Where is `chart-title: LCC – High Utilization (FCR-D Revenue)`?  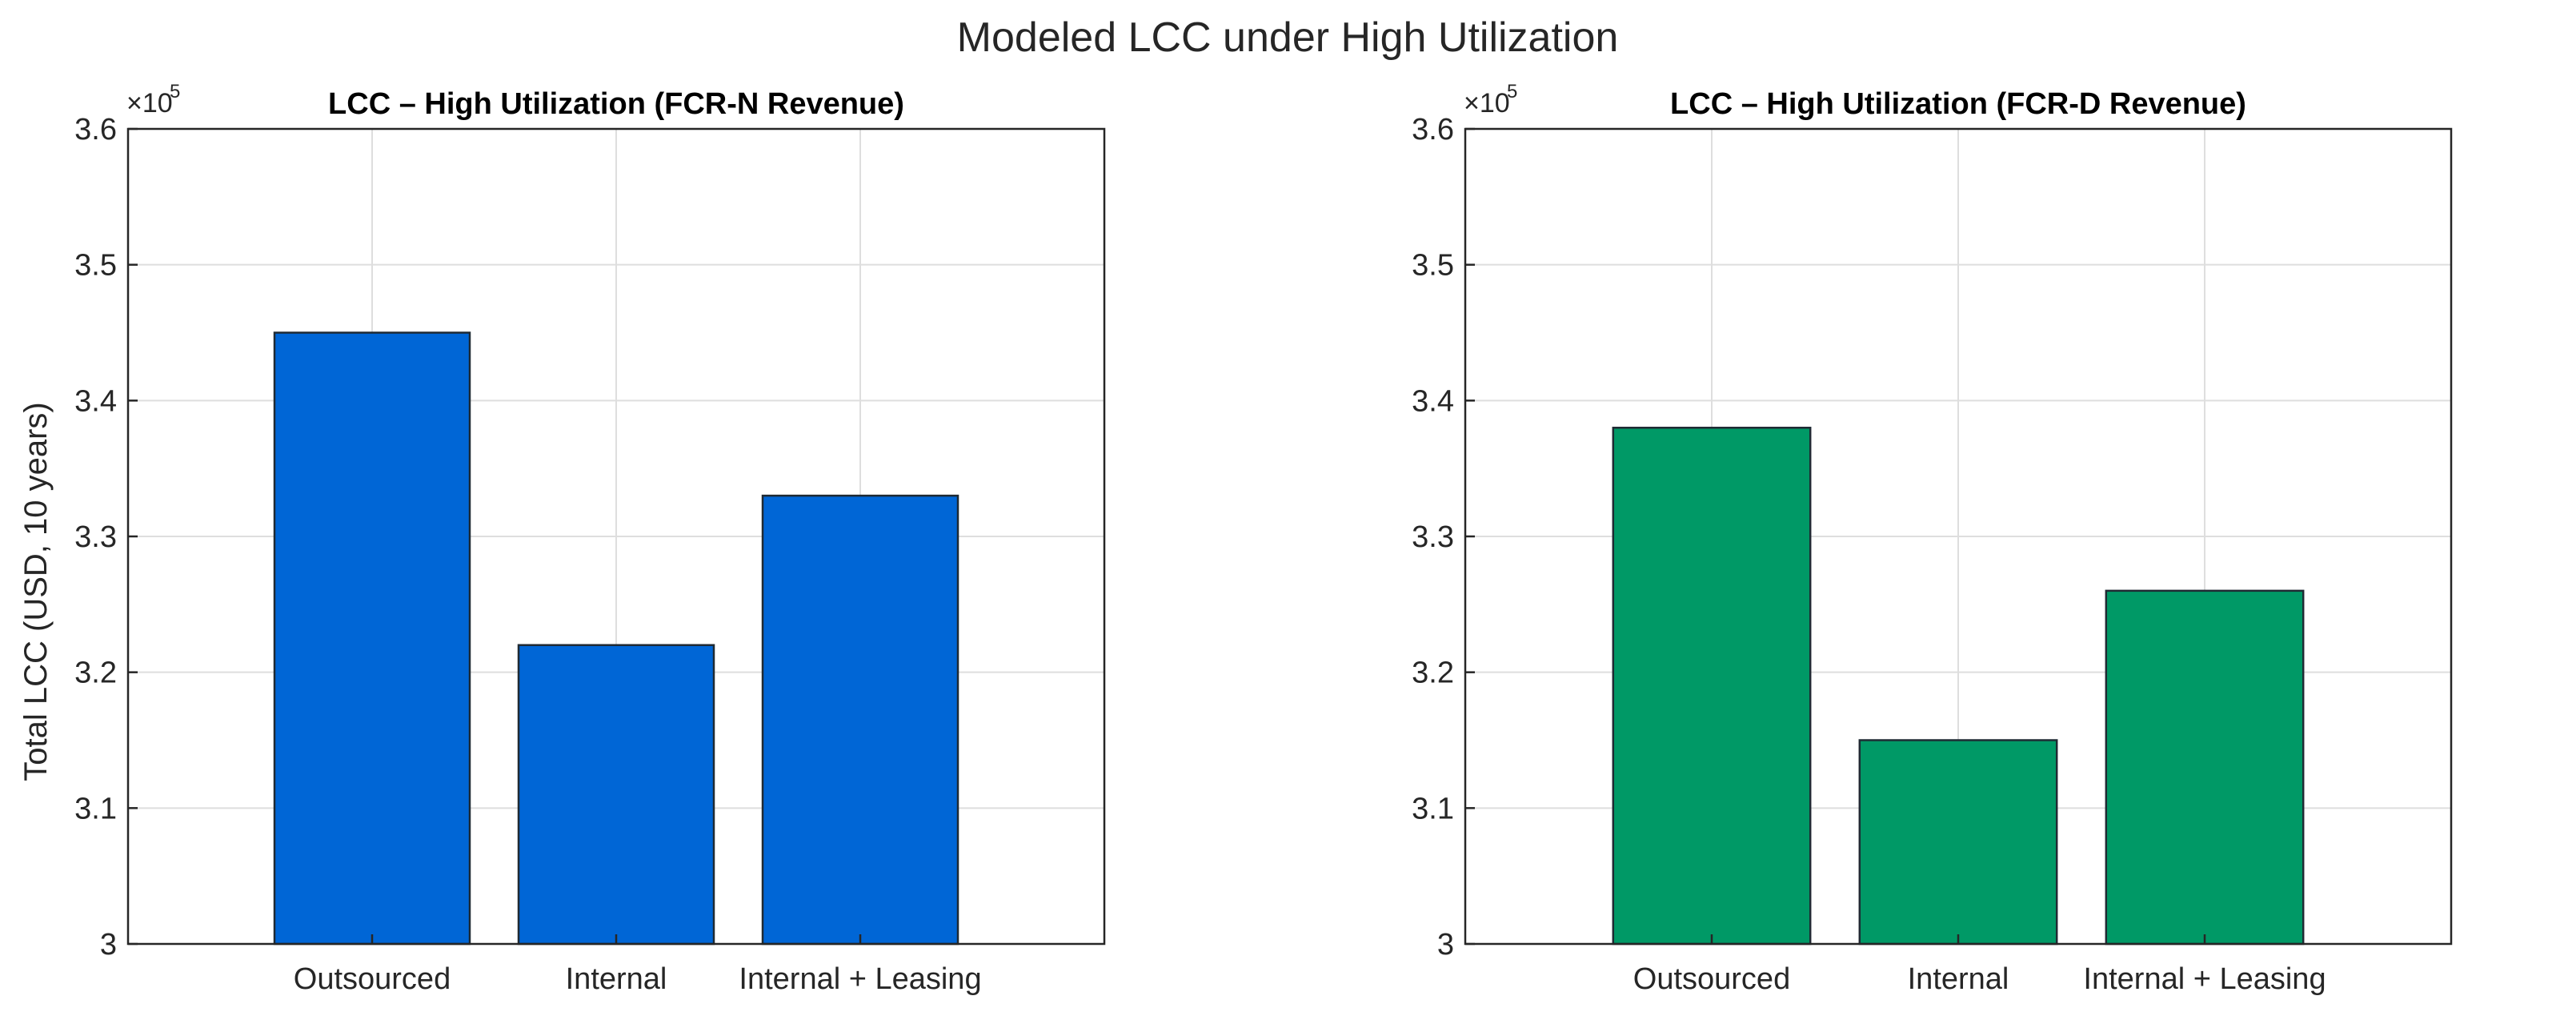
chart-title: LCC – High Utilization (FCR-D Revenue) is located at coordinates (1958, 104).